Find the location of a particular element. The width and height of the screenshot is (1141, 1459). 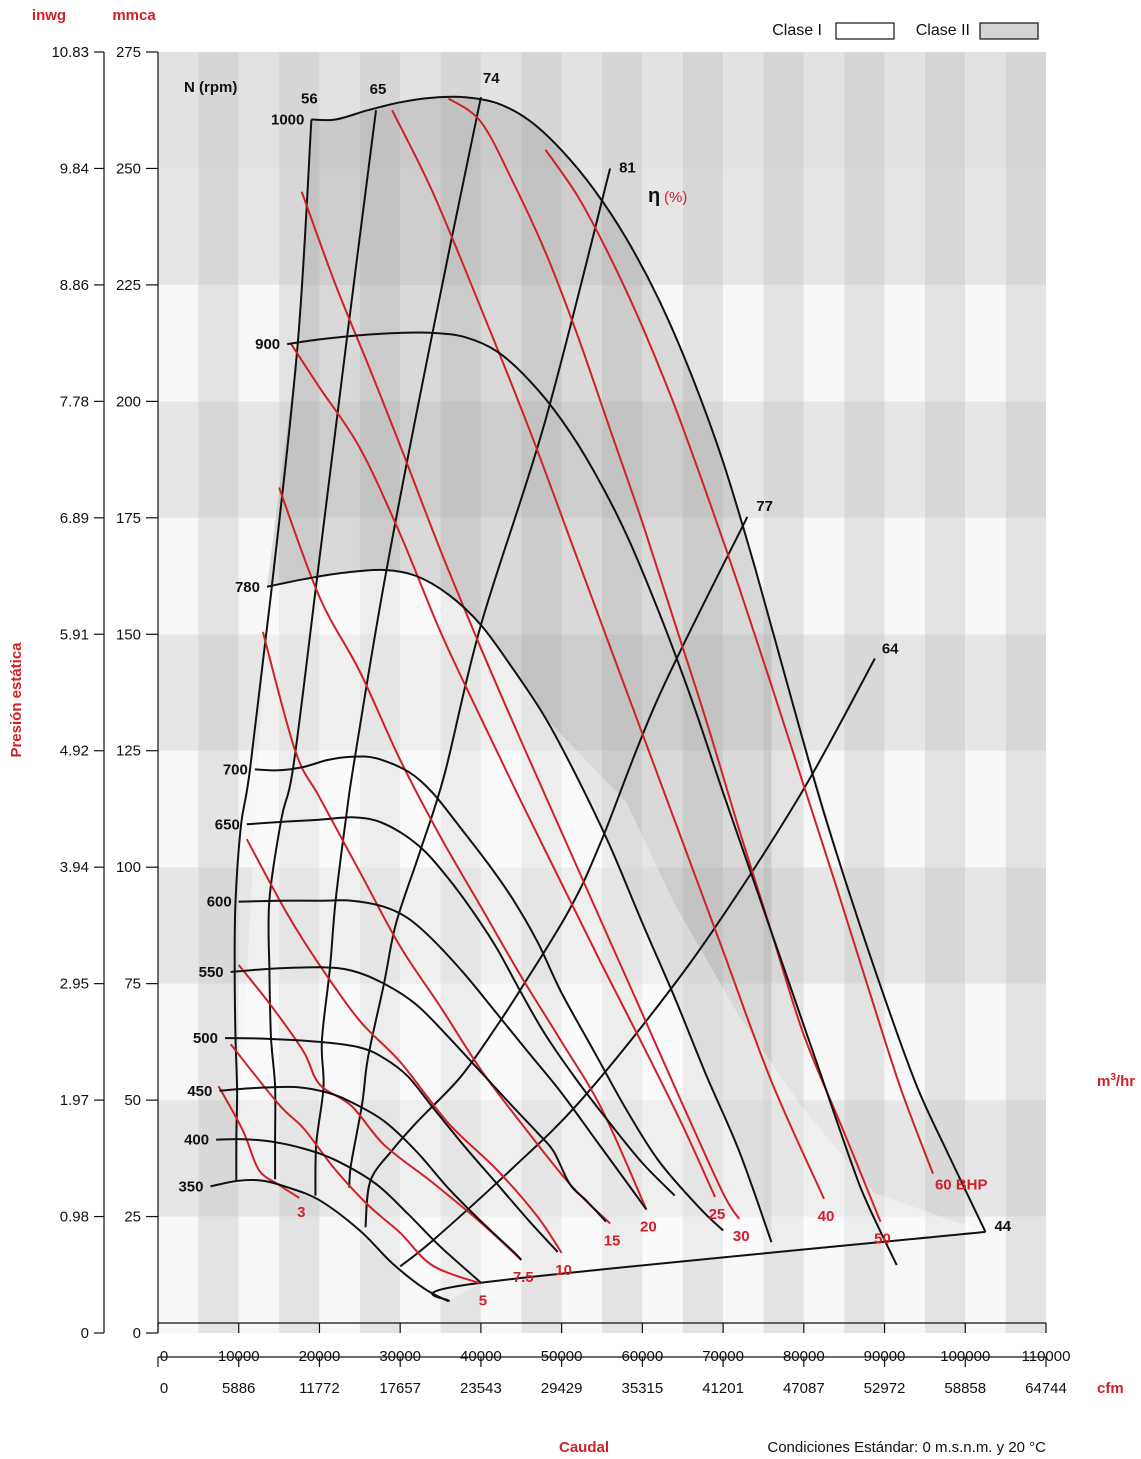

efficiency-label-81: 81 is located at coordinates (627, 167).